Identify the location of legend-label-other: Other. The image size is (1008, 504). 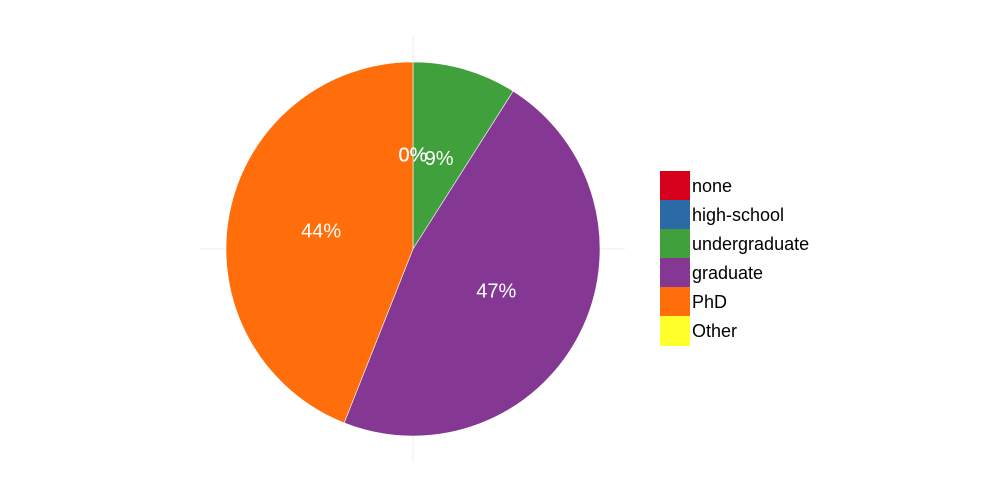
(714, 331).